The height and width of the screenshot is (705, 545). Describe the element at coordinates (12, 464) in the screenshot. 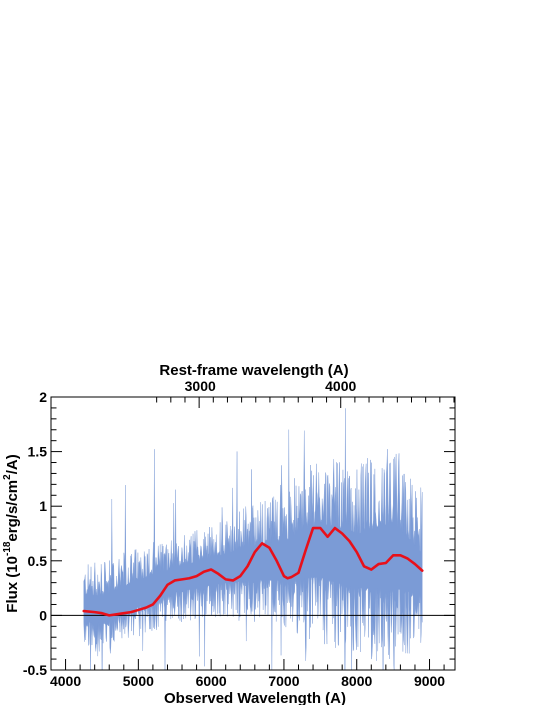

I see `y-axis-label-part: /A)` at that location.